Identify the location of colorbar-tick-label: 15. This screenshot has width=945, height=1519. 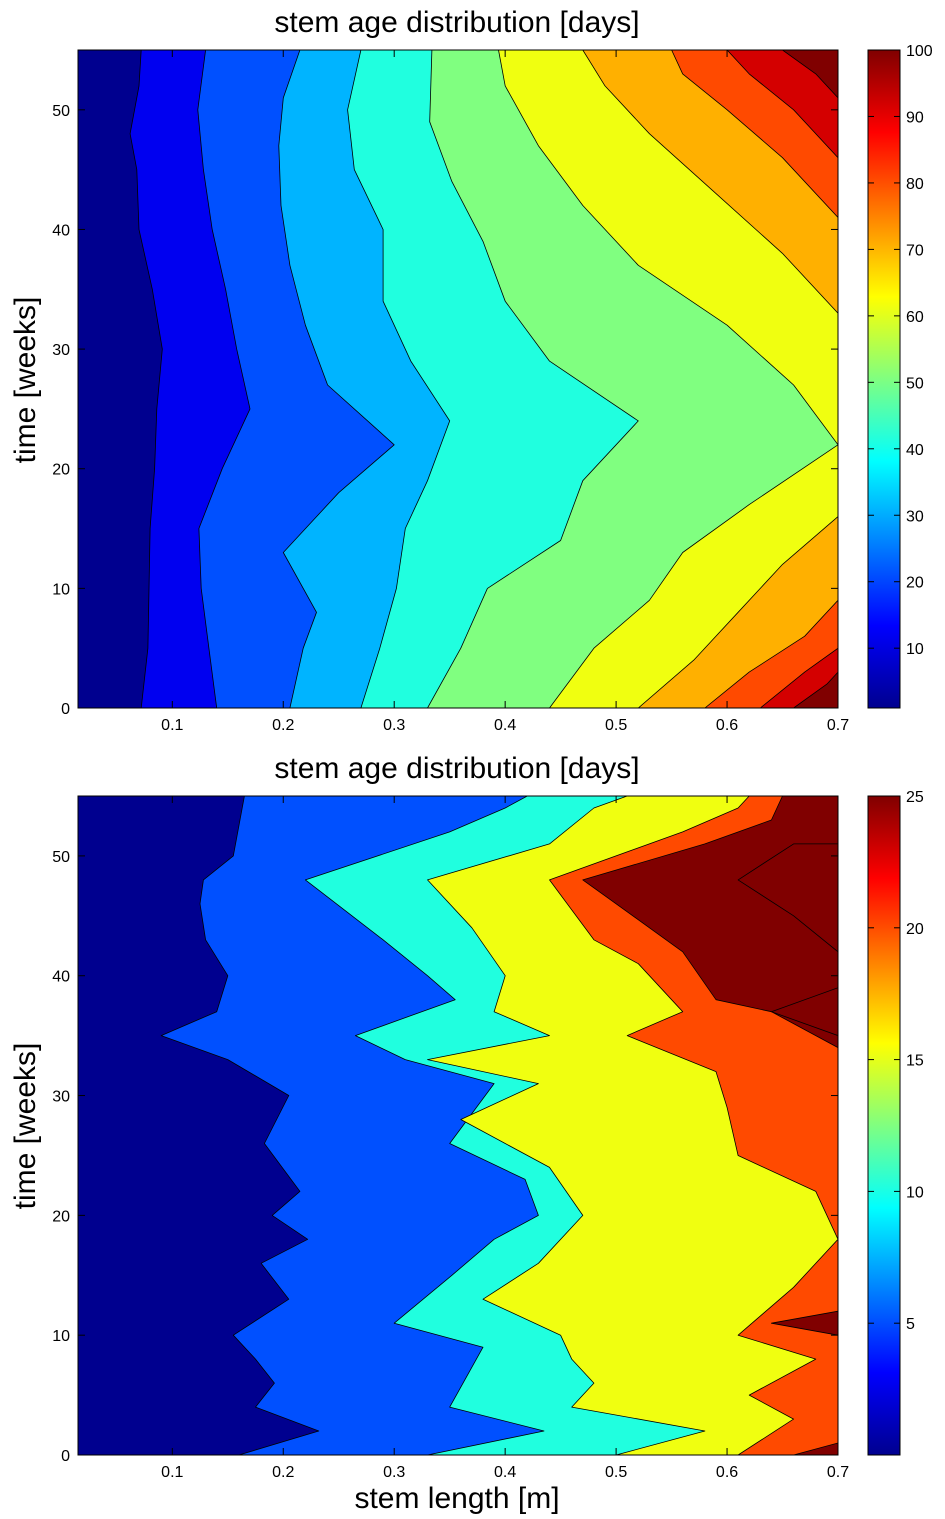
(915, 1061).